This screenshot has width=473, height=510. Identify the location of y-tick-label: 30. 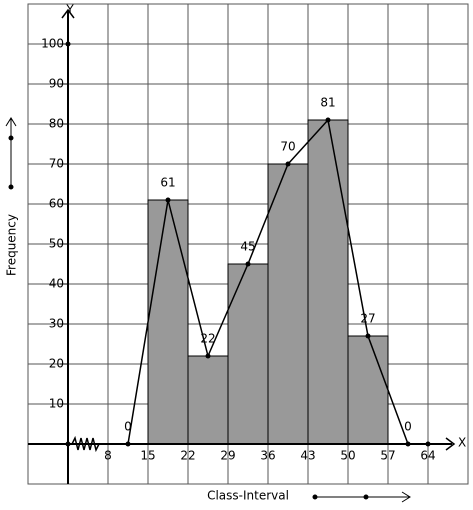
(56, 324).